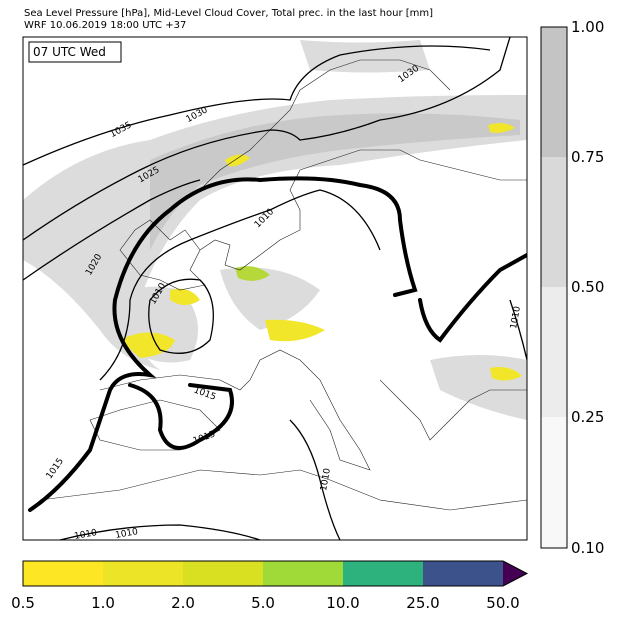 This screenshot has width=618, height=625. Describe the element at coordinates (587, 417) in the screenshot. I see `cloud-tick-label: 0.25` at that location.